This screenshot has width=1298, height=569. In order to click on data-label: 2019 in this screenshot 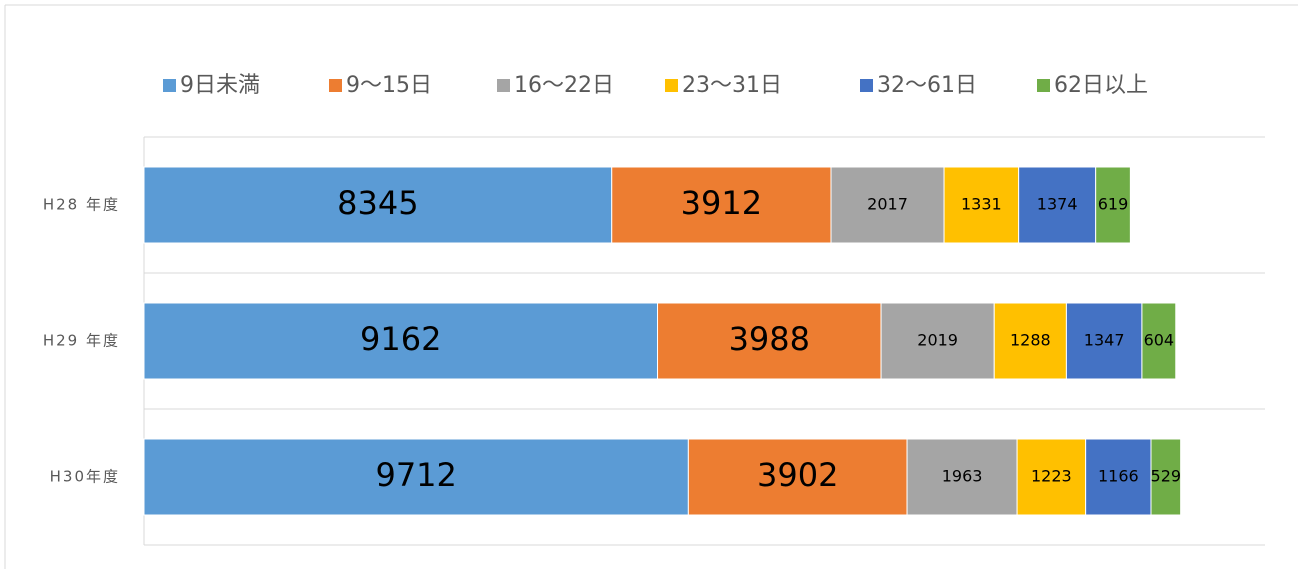, I will do `click(937, 340)`.